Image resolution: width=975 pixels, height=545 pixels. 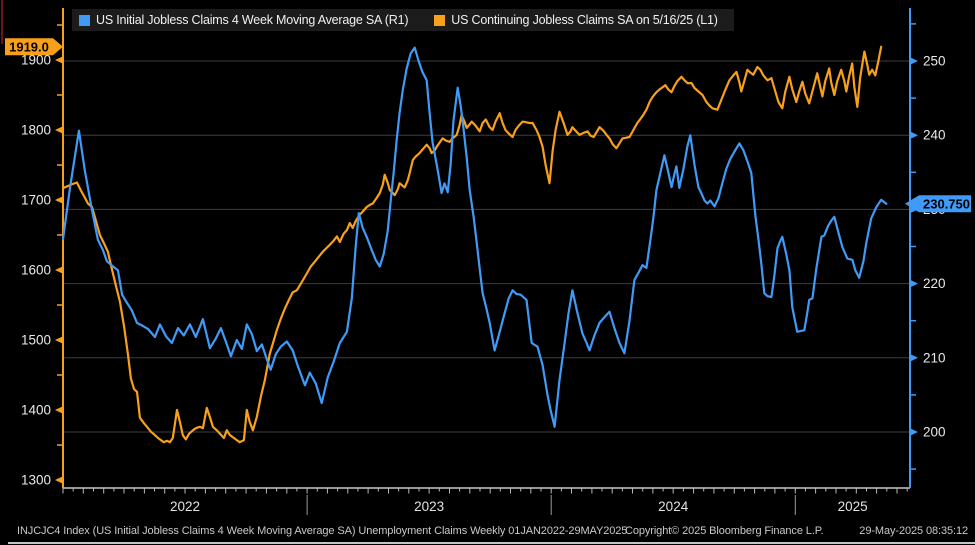 What do you see at coordinates (934, 357) in the screenshot?
I see `svg-text: 210` at bounding box center [934, 357].